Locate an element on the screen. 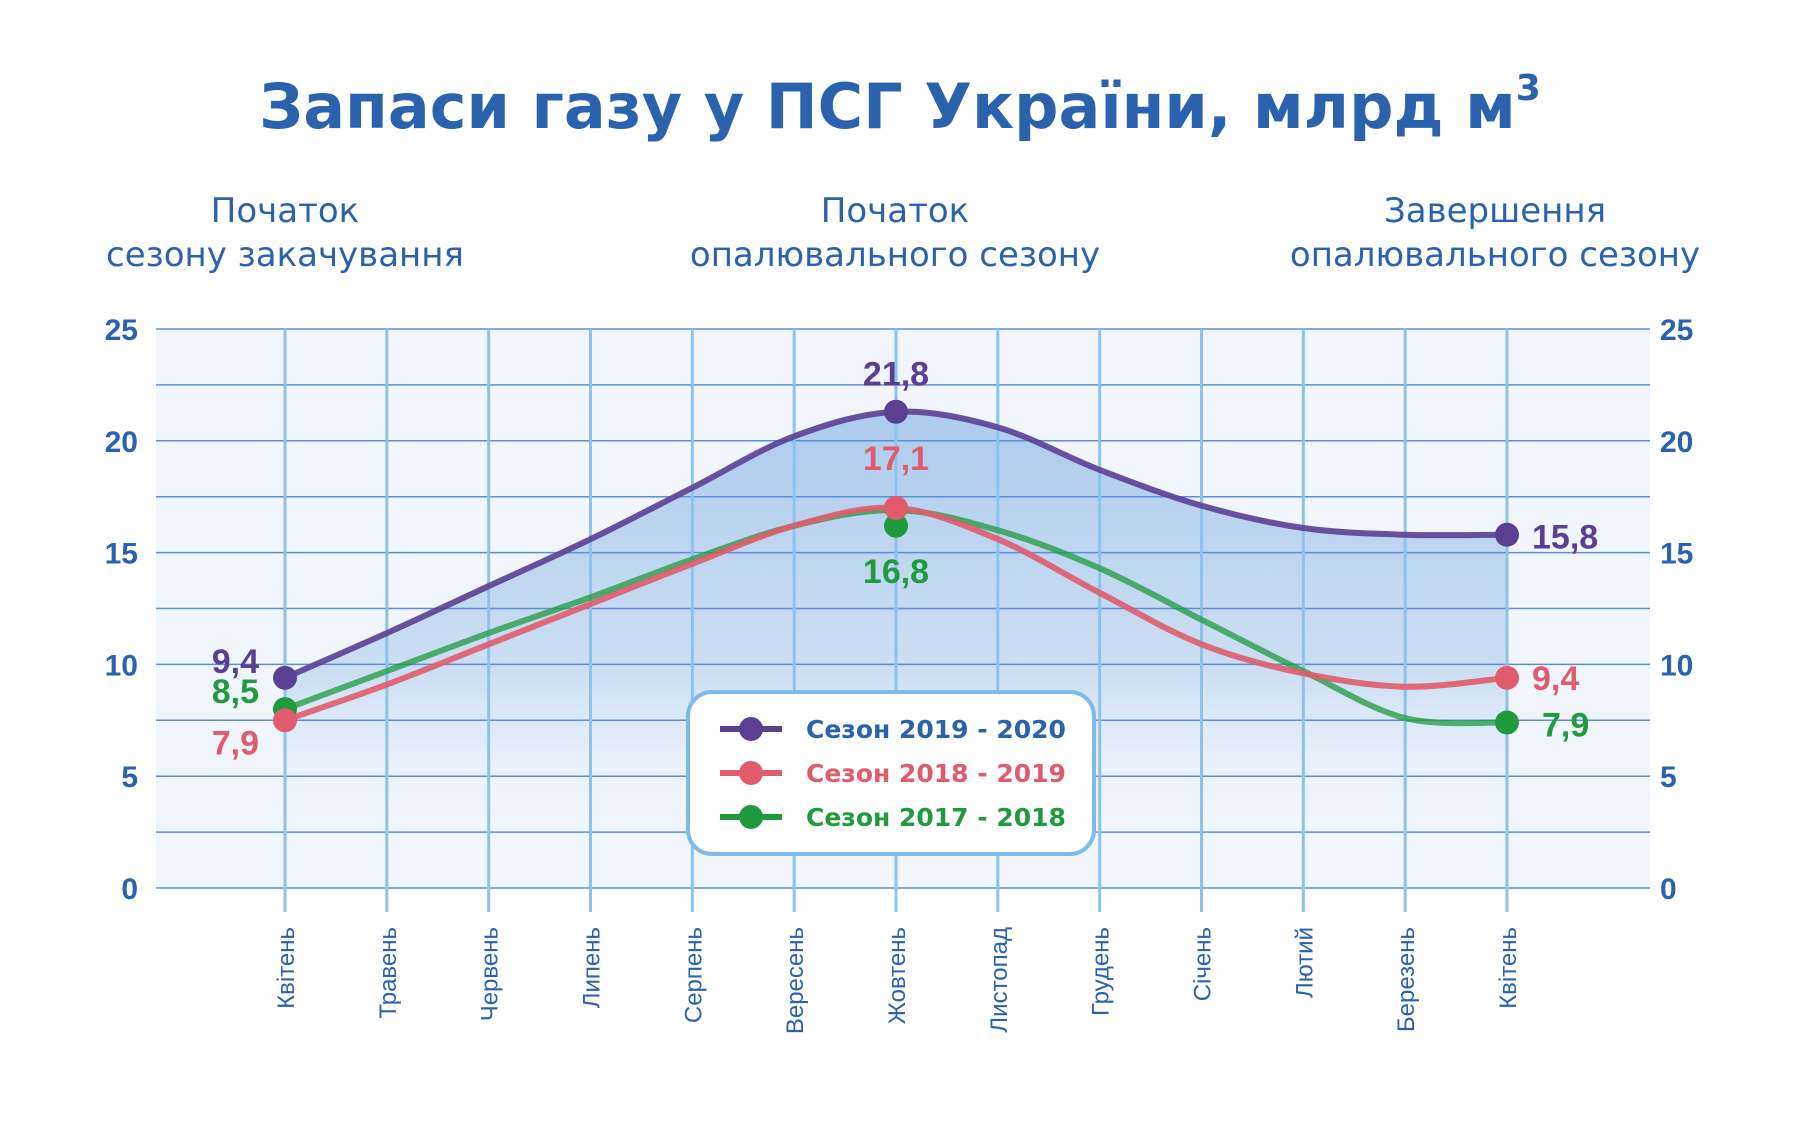 The width and height of the screenshot is (1800, 1124). x-tick-label: Вересень is located at coordinates (795, 980).